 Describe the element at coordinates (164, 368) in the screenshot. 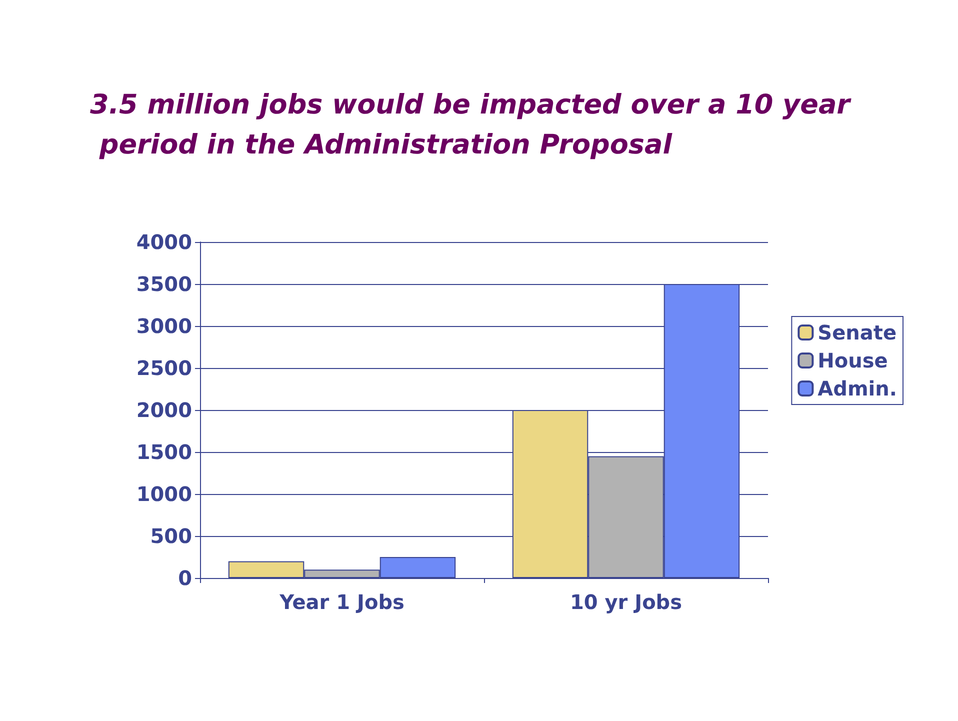

I see `y-tick-label: 2500` at that location.